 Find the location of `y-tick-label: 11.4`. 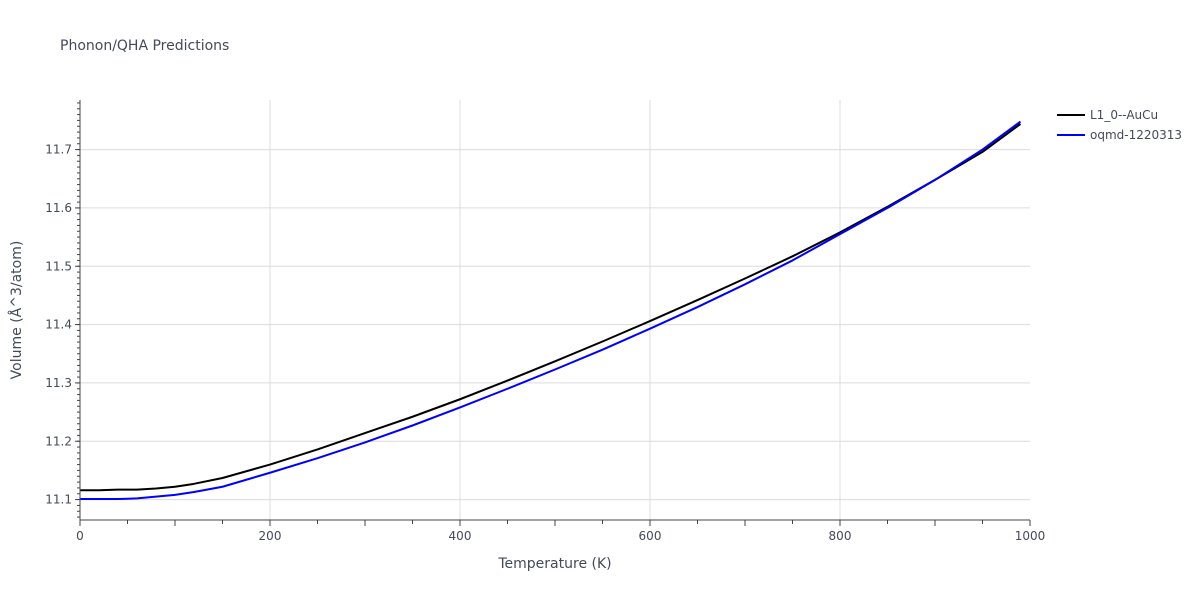

y-tick-label: 11.4 is located at coordinates (58, 325).